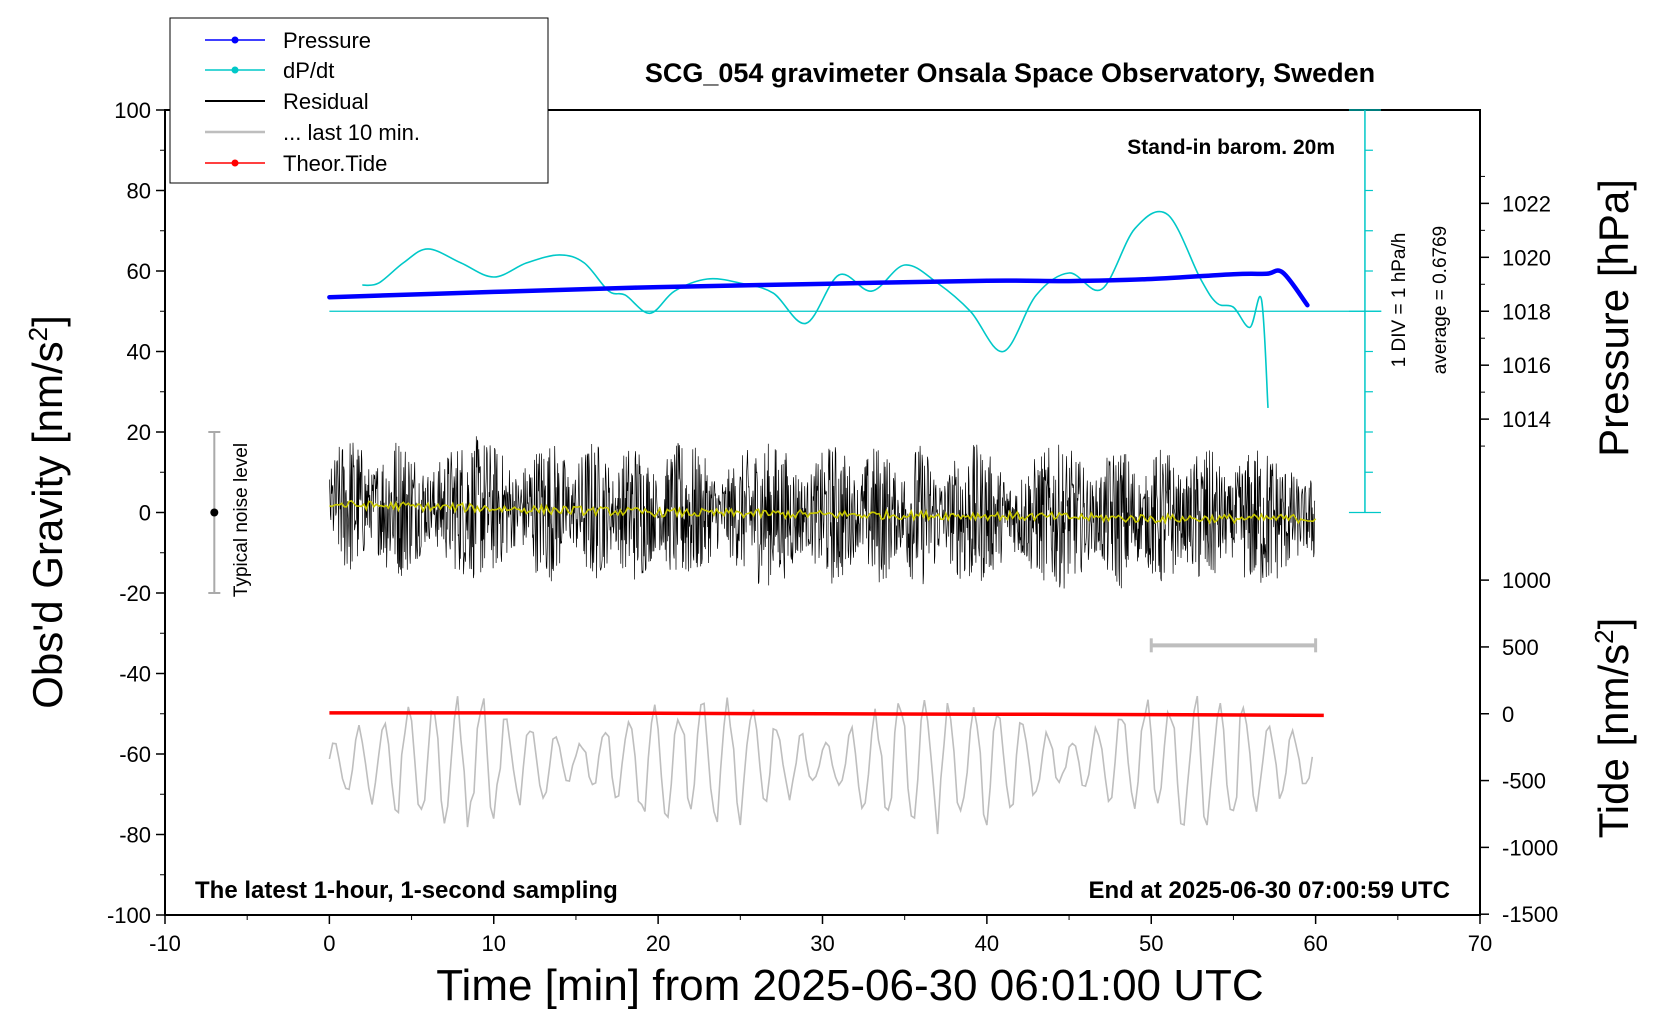  I want to click on tide-tick-label: 500, so click(1520, 647).